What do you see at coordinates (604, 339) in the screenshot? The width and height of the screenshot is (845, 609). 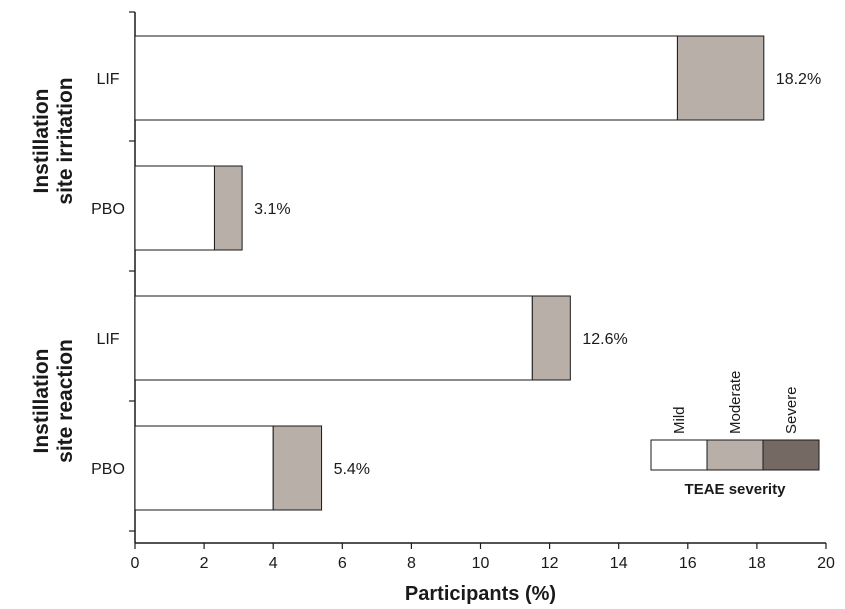 I see `bar-total-label: 12.6%` at bounding box center [604, 339].